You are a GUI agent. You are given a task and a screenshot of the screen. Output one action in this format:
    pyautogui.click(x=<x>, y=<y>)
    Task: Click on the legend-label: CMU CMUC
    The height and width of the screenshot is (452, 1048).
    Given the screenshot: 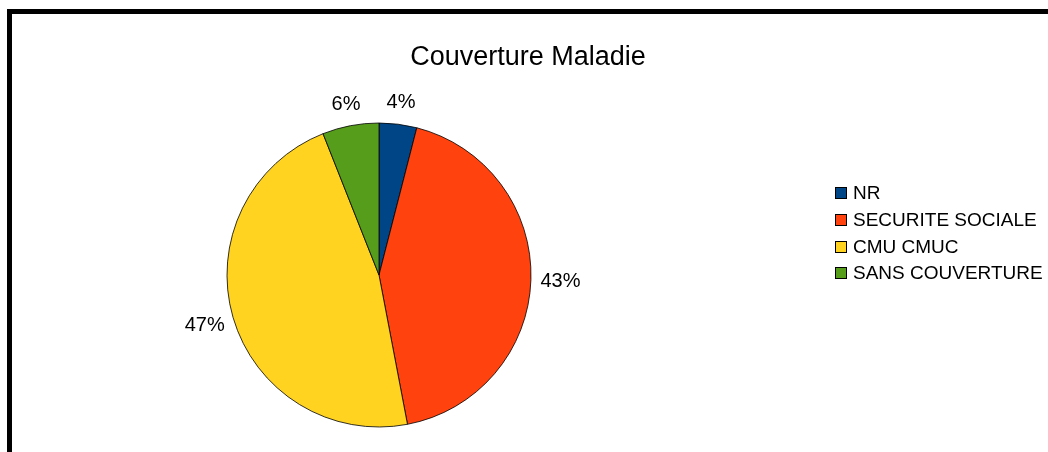 What is the action you would take?
    pyautogui.click(x=906, y=246)
    